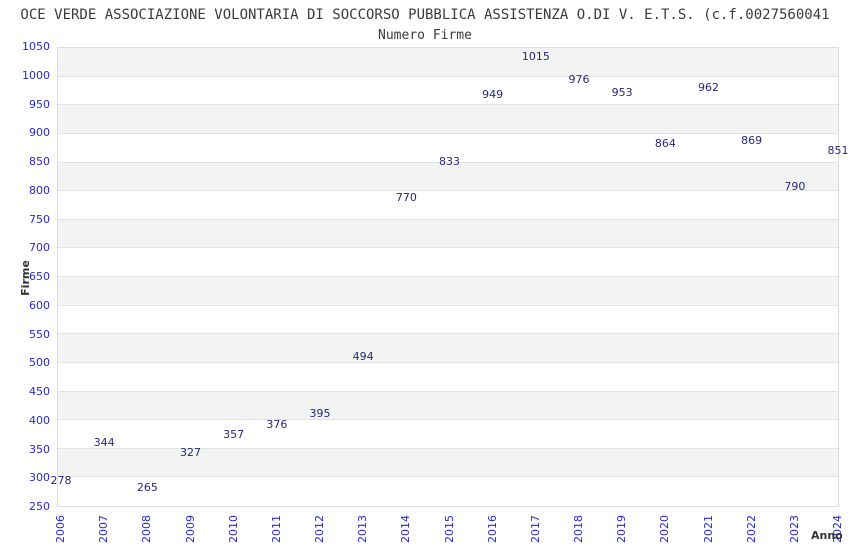 This screenshot has height=550, width=850. What do you see at coordinates (795, 186) in the screenshot?
I see `data-point-label: 790` at bounding box center [795, 186].